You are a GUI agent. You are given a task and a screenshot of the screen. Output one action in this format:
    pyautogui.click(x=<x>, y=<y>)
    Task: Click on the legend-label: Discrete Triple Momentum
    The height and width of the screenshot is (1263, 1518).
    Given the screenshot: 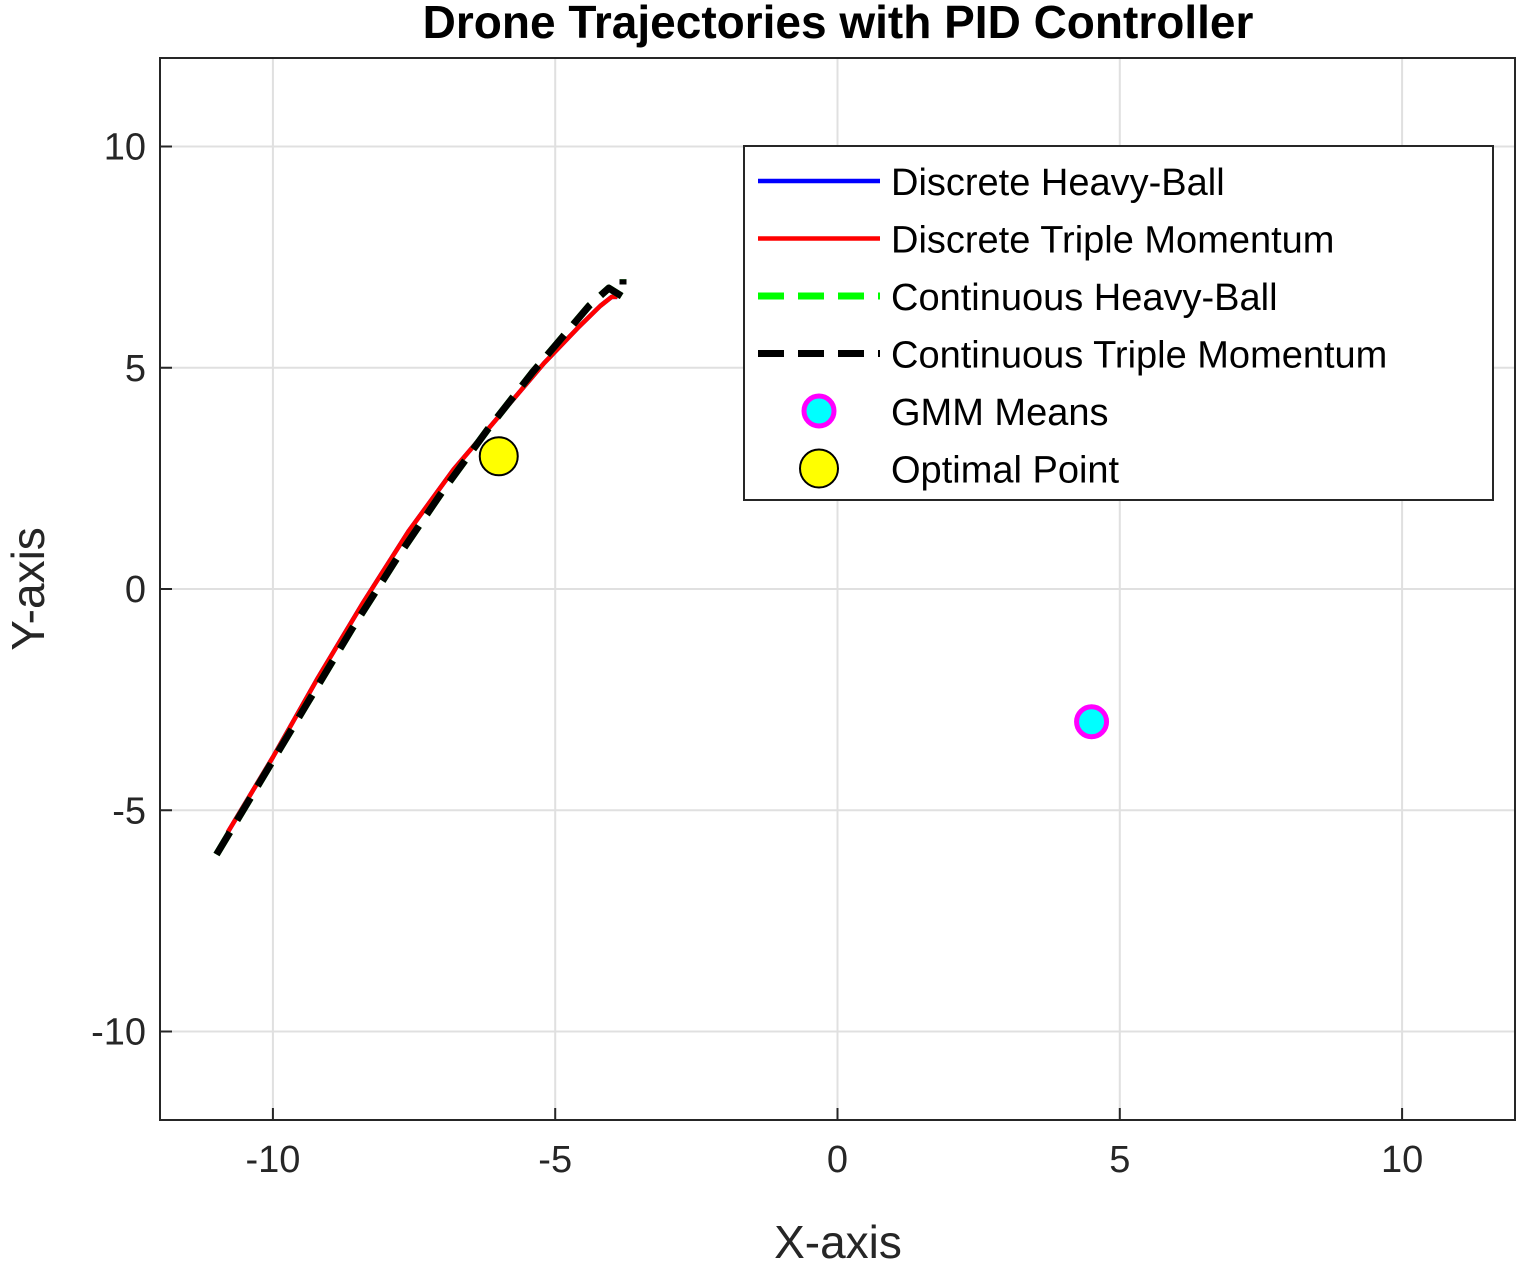 What is the action you would take?
    pyautogui.click(x=1112, y=241)
    